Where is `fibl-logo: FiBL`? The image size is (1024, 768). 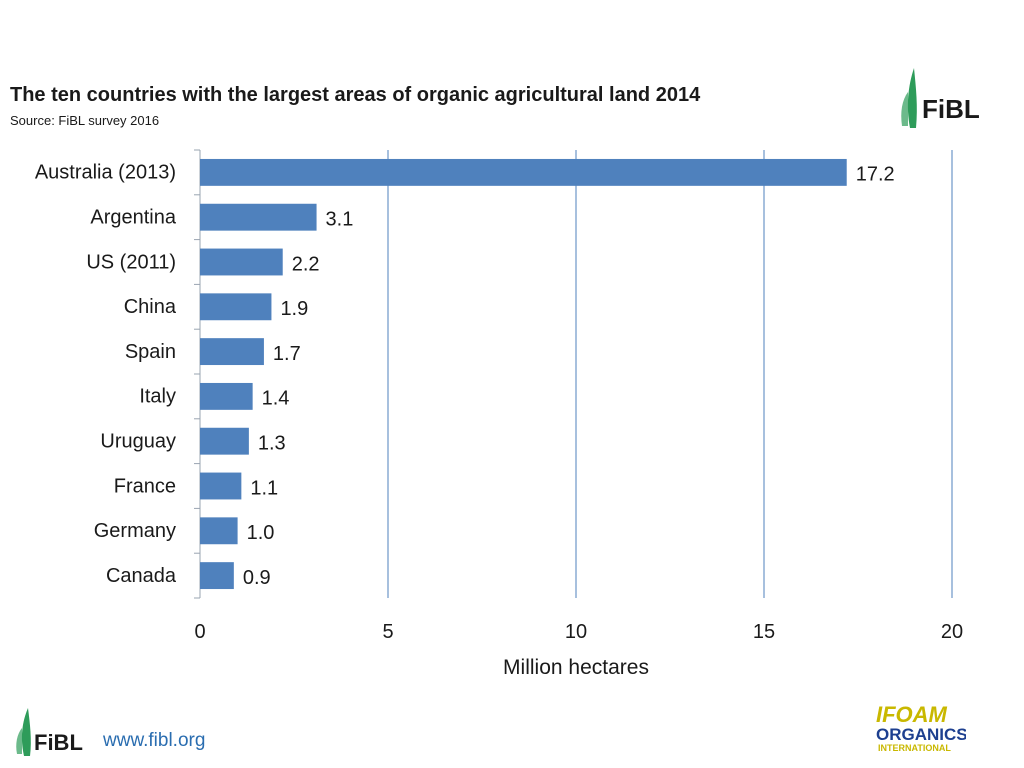 fibl-logo: FiBL is located at coordinates (940, 98).